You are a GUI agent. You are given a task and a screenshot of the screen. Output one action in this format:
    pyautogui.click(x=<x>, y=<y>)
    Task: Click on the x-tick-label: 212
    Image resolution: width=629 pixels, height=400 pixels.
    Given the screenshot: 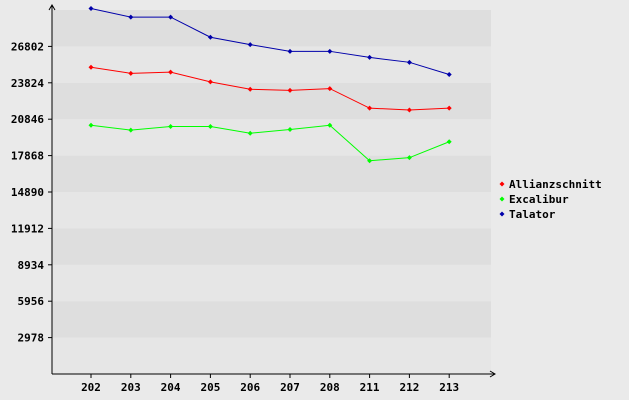 What is the action you would take?
    pyautogui.click(x=409, y=387)
    